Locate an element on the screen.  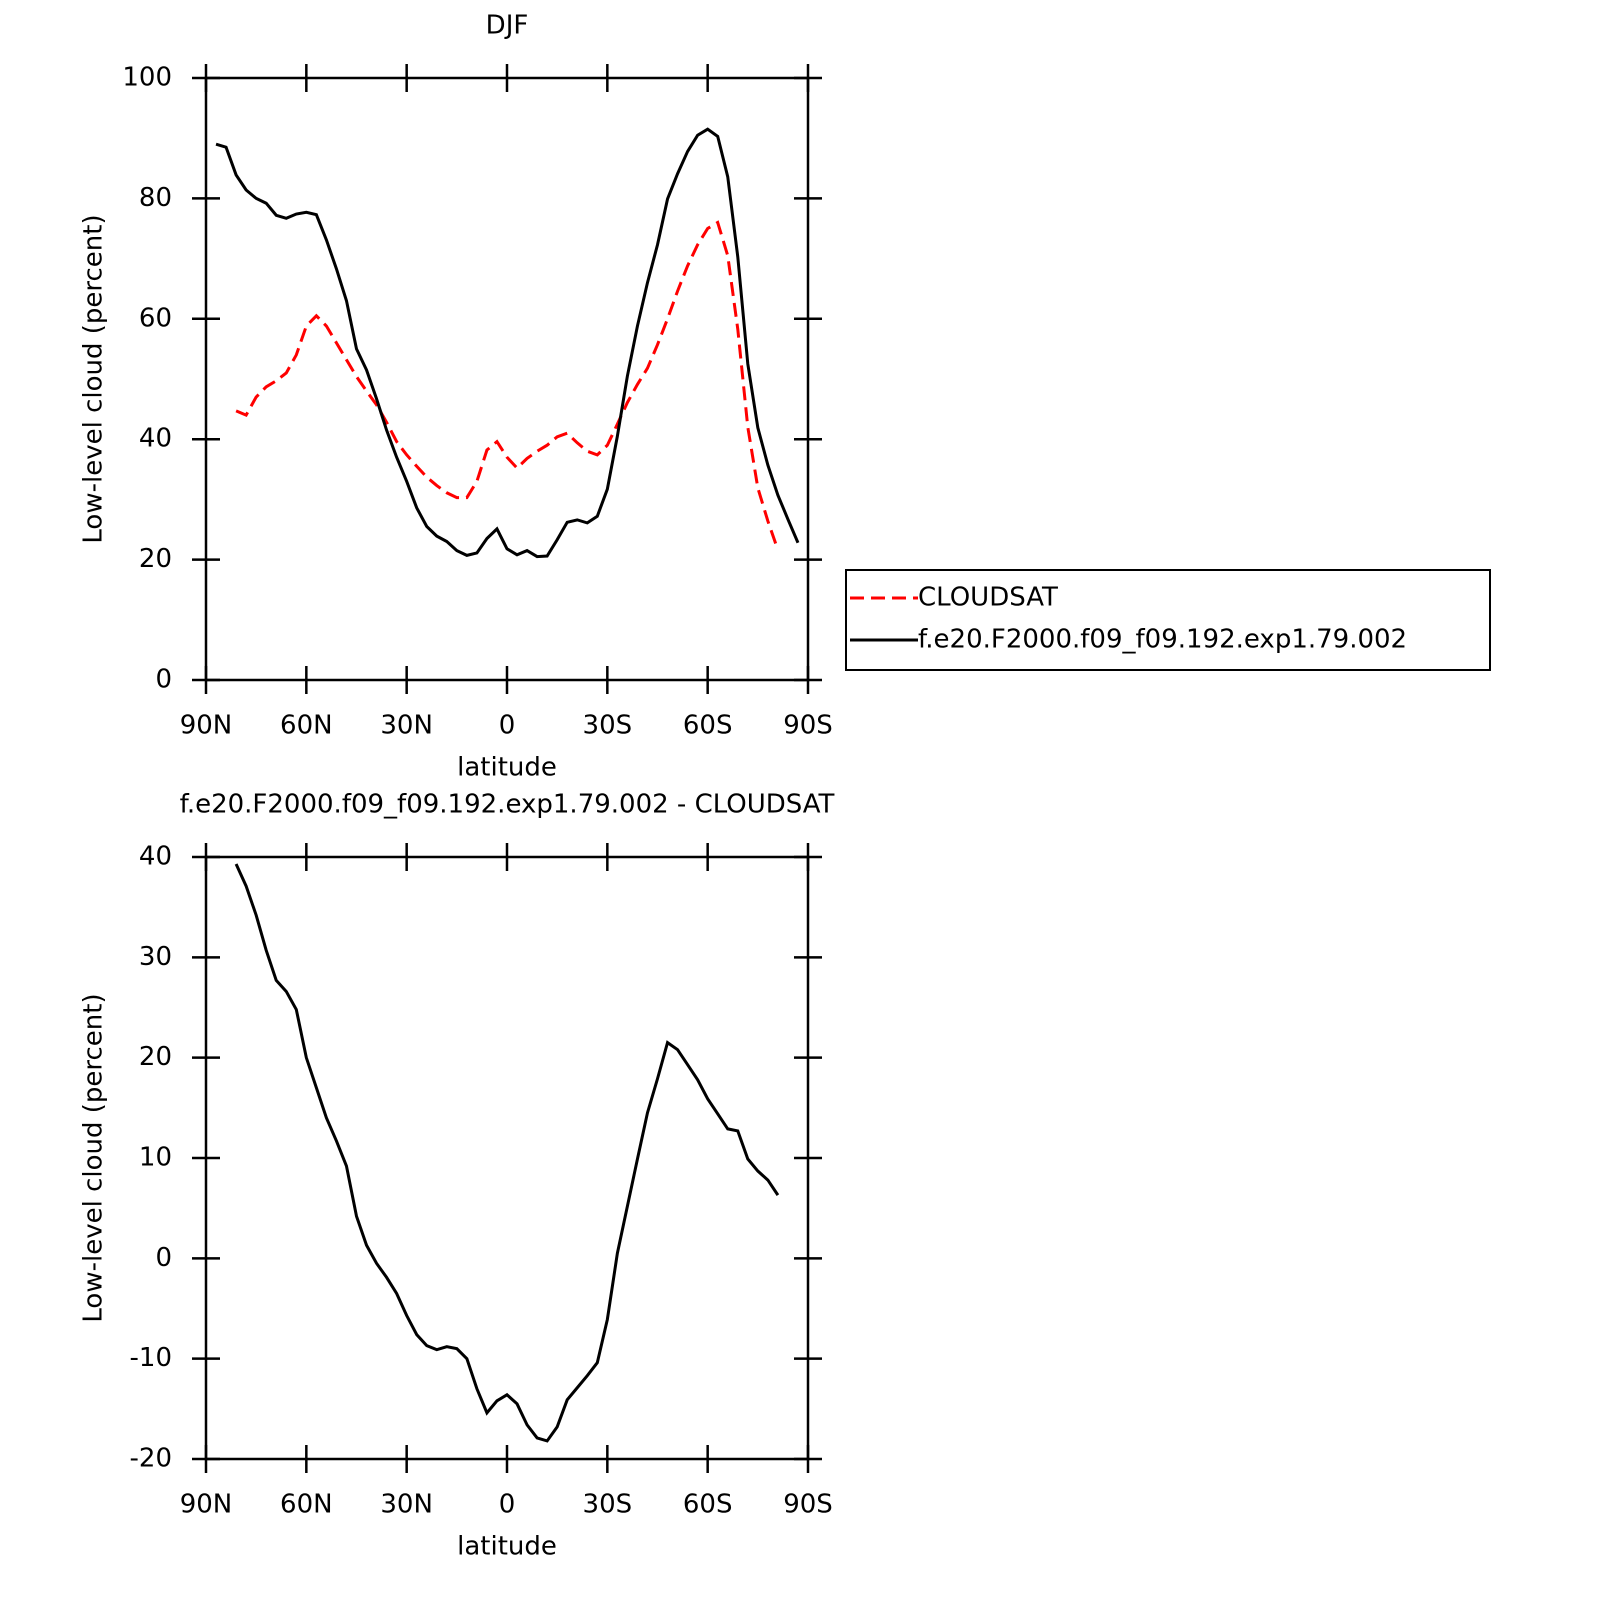
y-tick-label: -20 is located at coordinates (151, 1459).